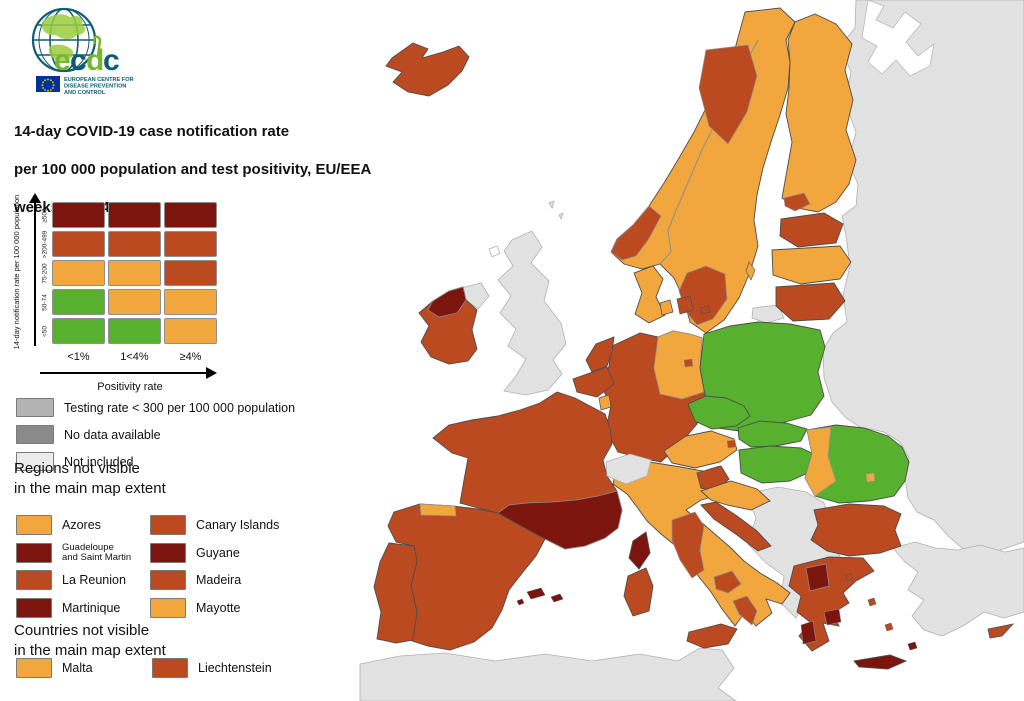 The image size is (1024, 701). I want to click on region-croatia-inland, so click(735, 495).